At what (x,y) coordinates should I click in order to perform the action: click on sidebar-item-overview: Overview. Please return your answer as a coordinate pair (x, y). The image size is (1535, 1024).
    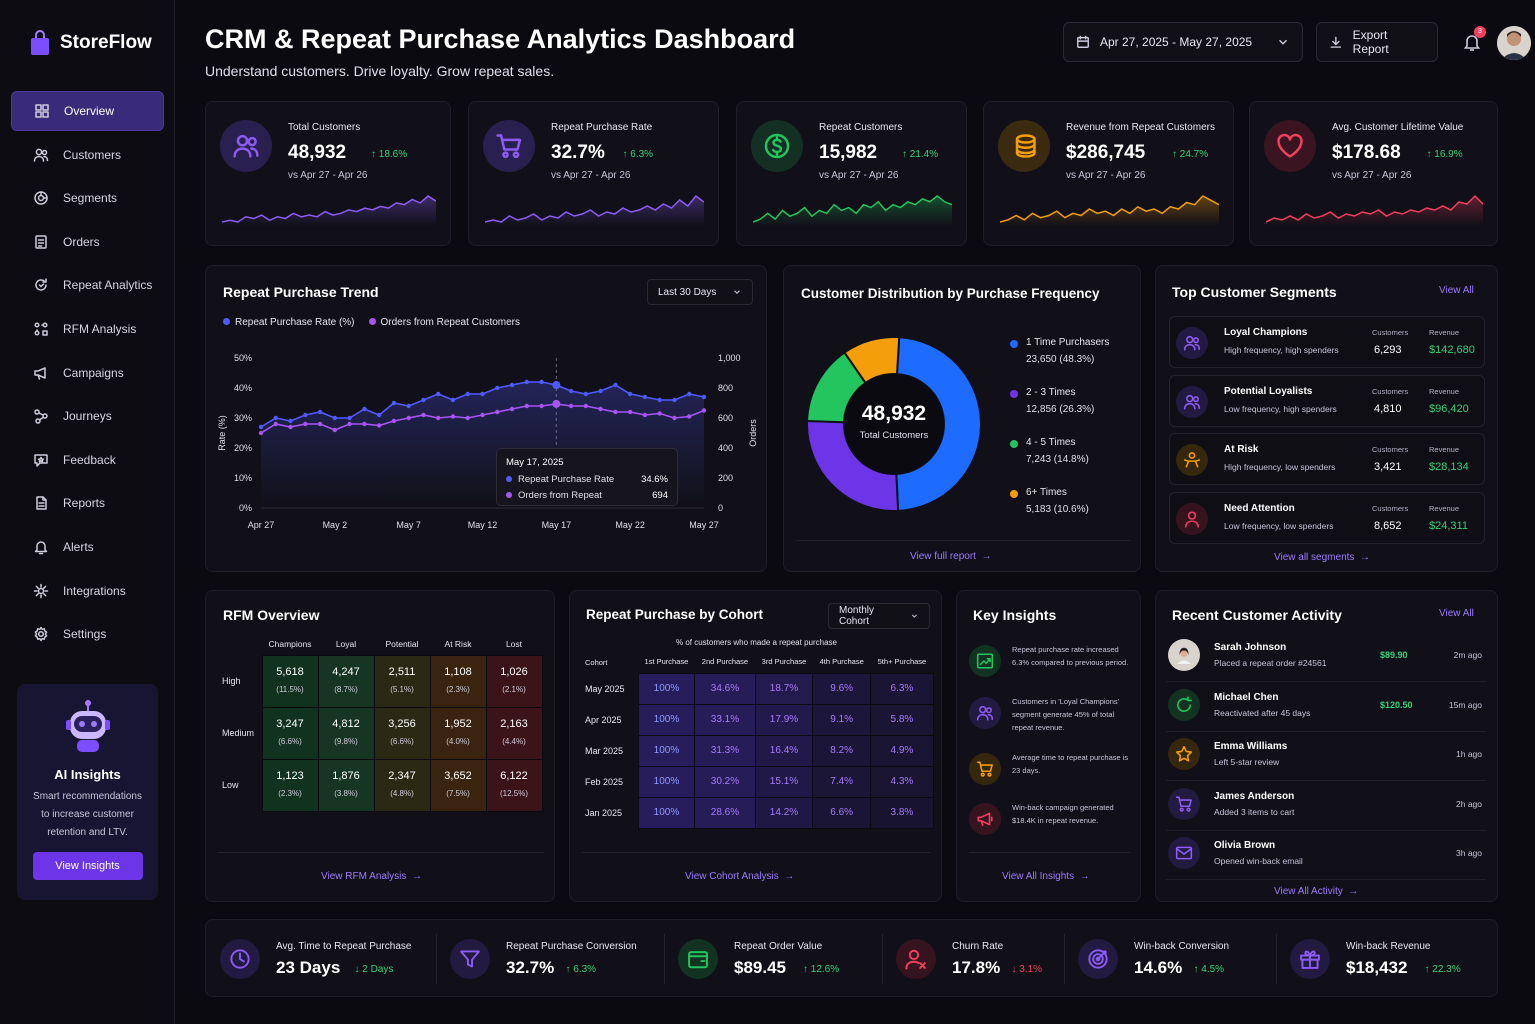
    Looking at the image, I should click on (87, 111).